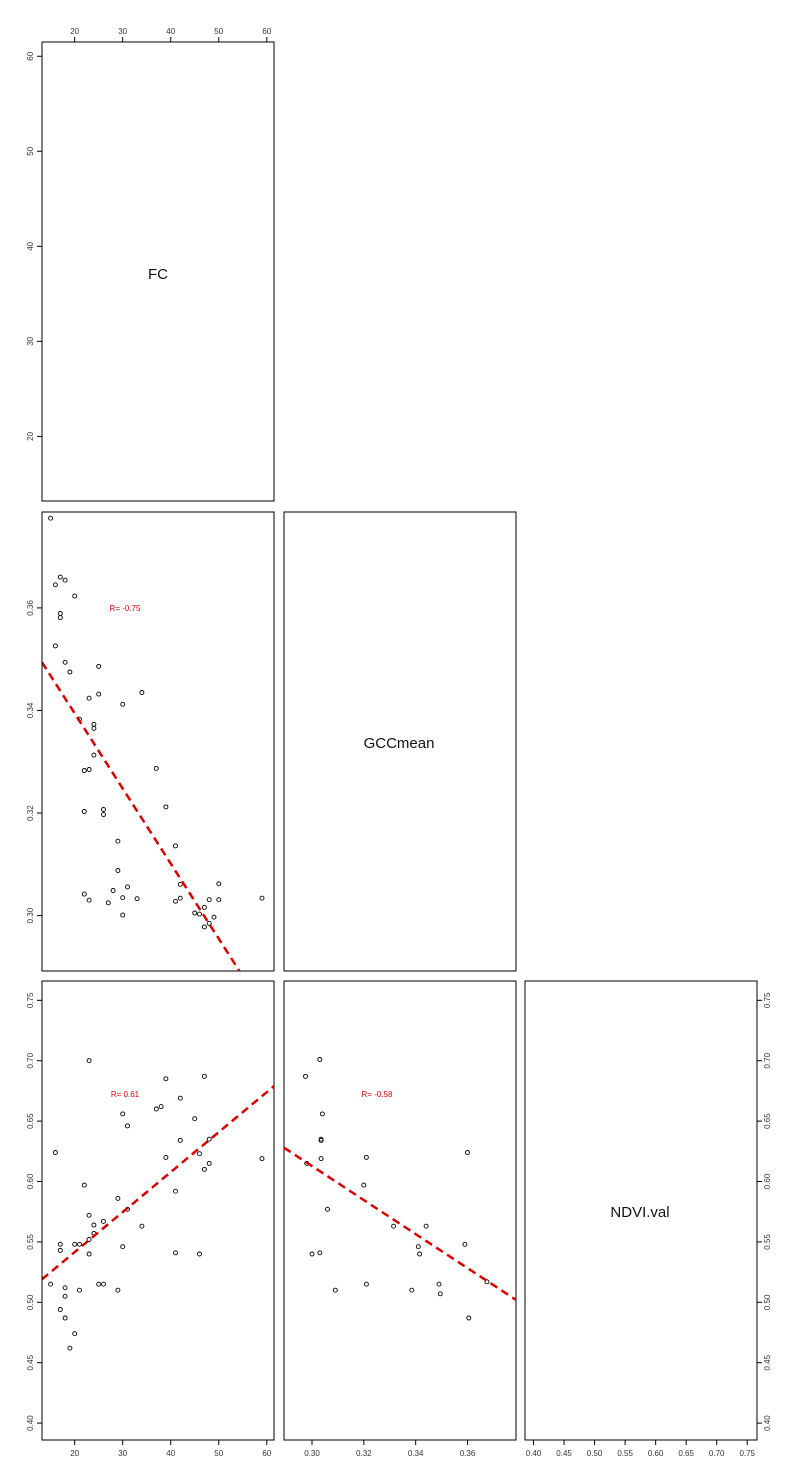  Describe the element at coordinates (34, 761) in the screenshot. I see `left-axis-gccmean: 0.30 0.32 0.34 0.36` at that location.